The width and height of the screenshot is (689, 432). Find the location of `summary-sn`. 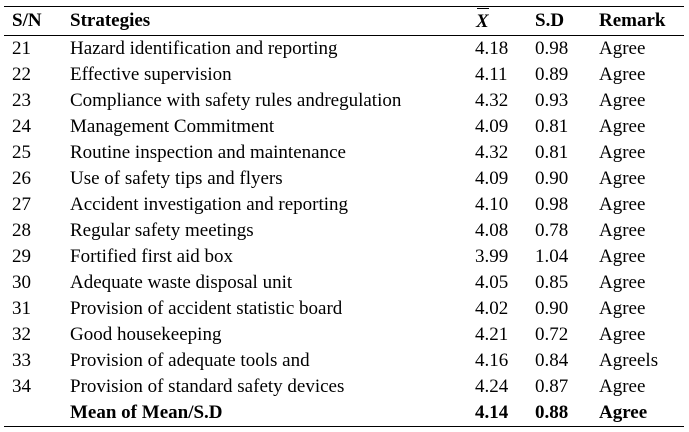

summary-sn is located at coordinates (37, 413).